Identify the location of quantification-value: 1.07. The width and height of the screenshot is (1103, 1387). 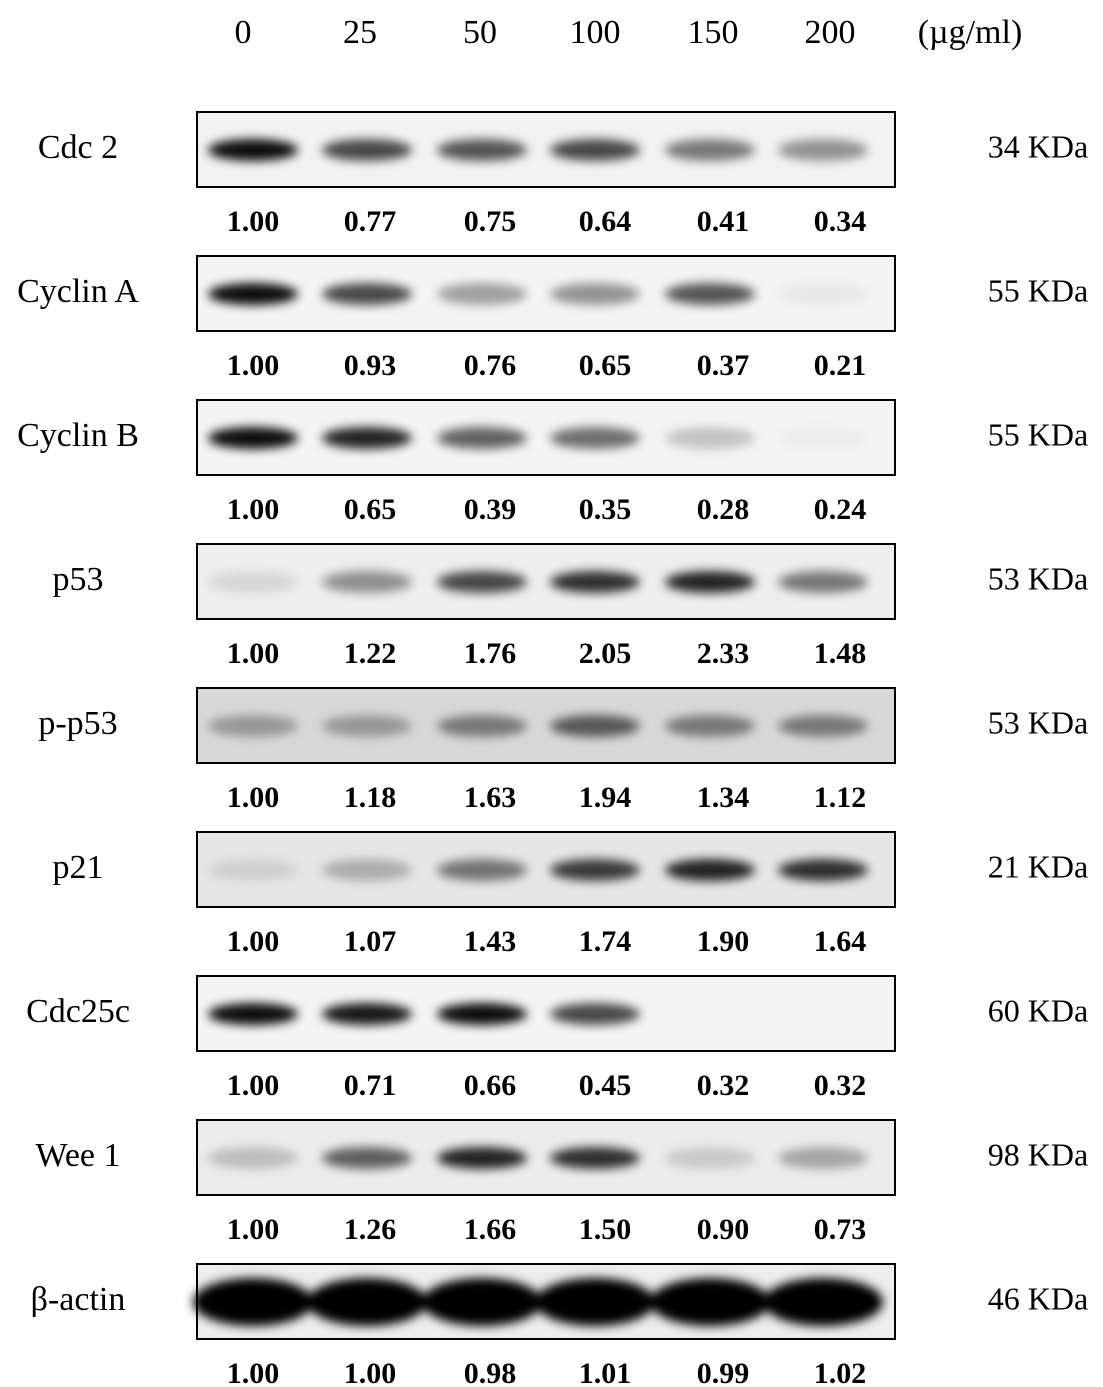
(370, 941).